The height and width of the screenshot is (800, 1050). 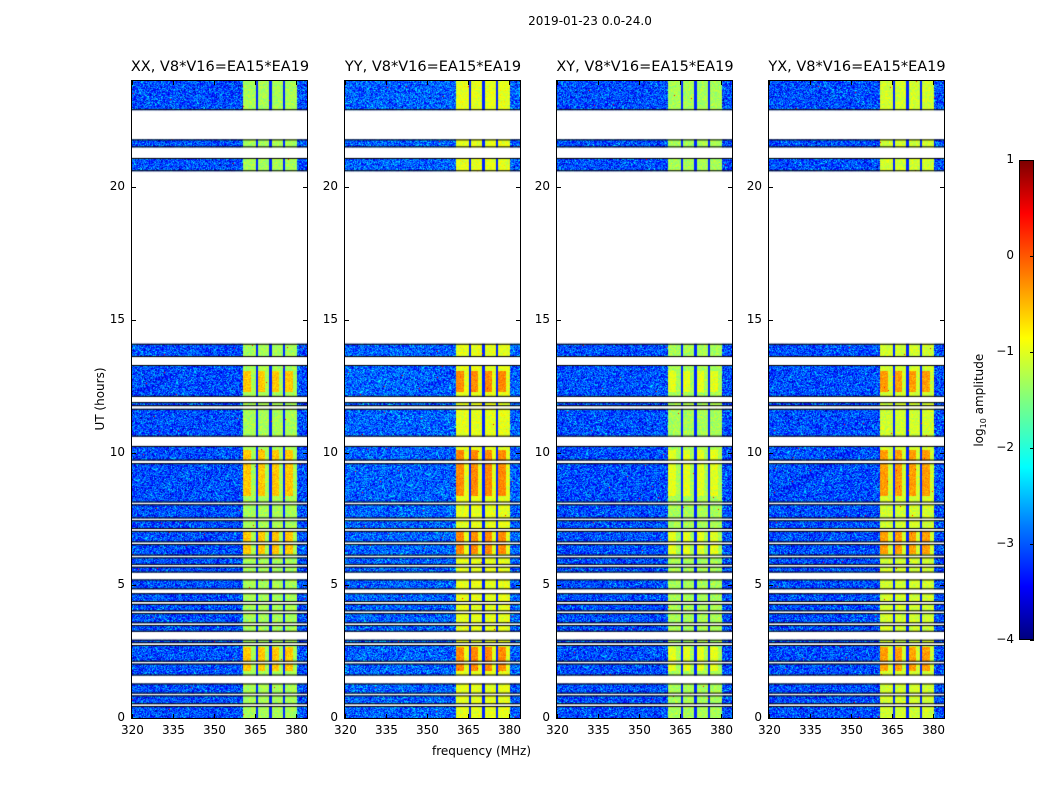 What do you see at coordinates (100, 399) in the screenshot?
I see `y-axis-label: UT (hours)` at bounding box center [100, 399].